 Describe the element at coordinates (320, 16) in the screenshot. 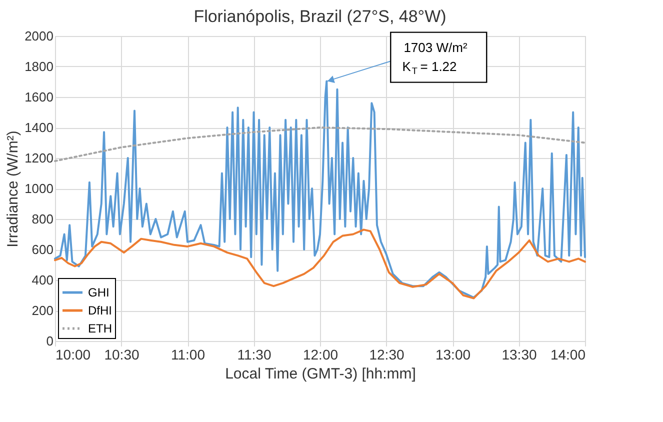

I see `chart-title: Florianópolis, Brazil (27°S, 48°W)` at that location.